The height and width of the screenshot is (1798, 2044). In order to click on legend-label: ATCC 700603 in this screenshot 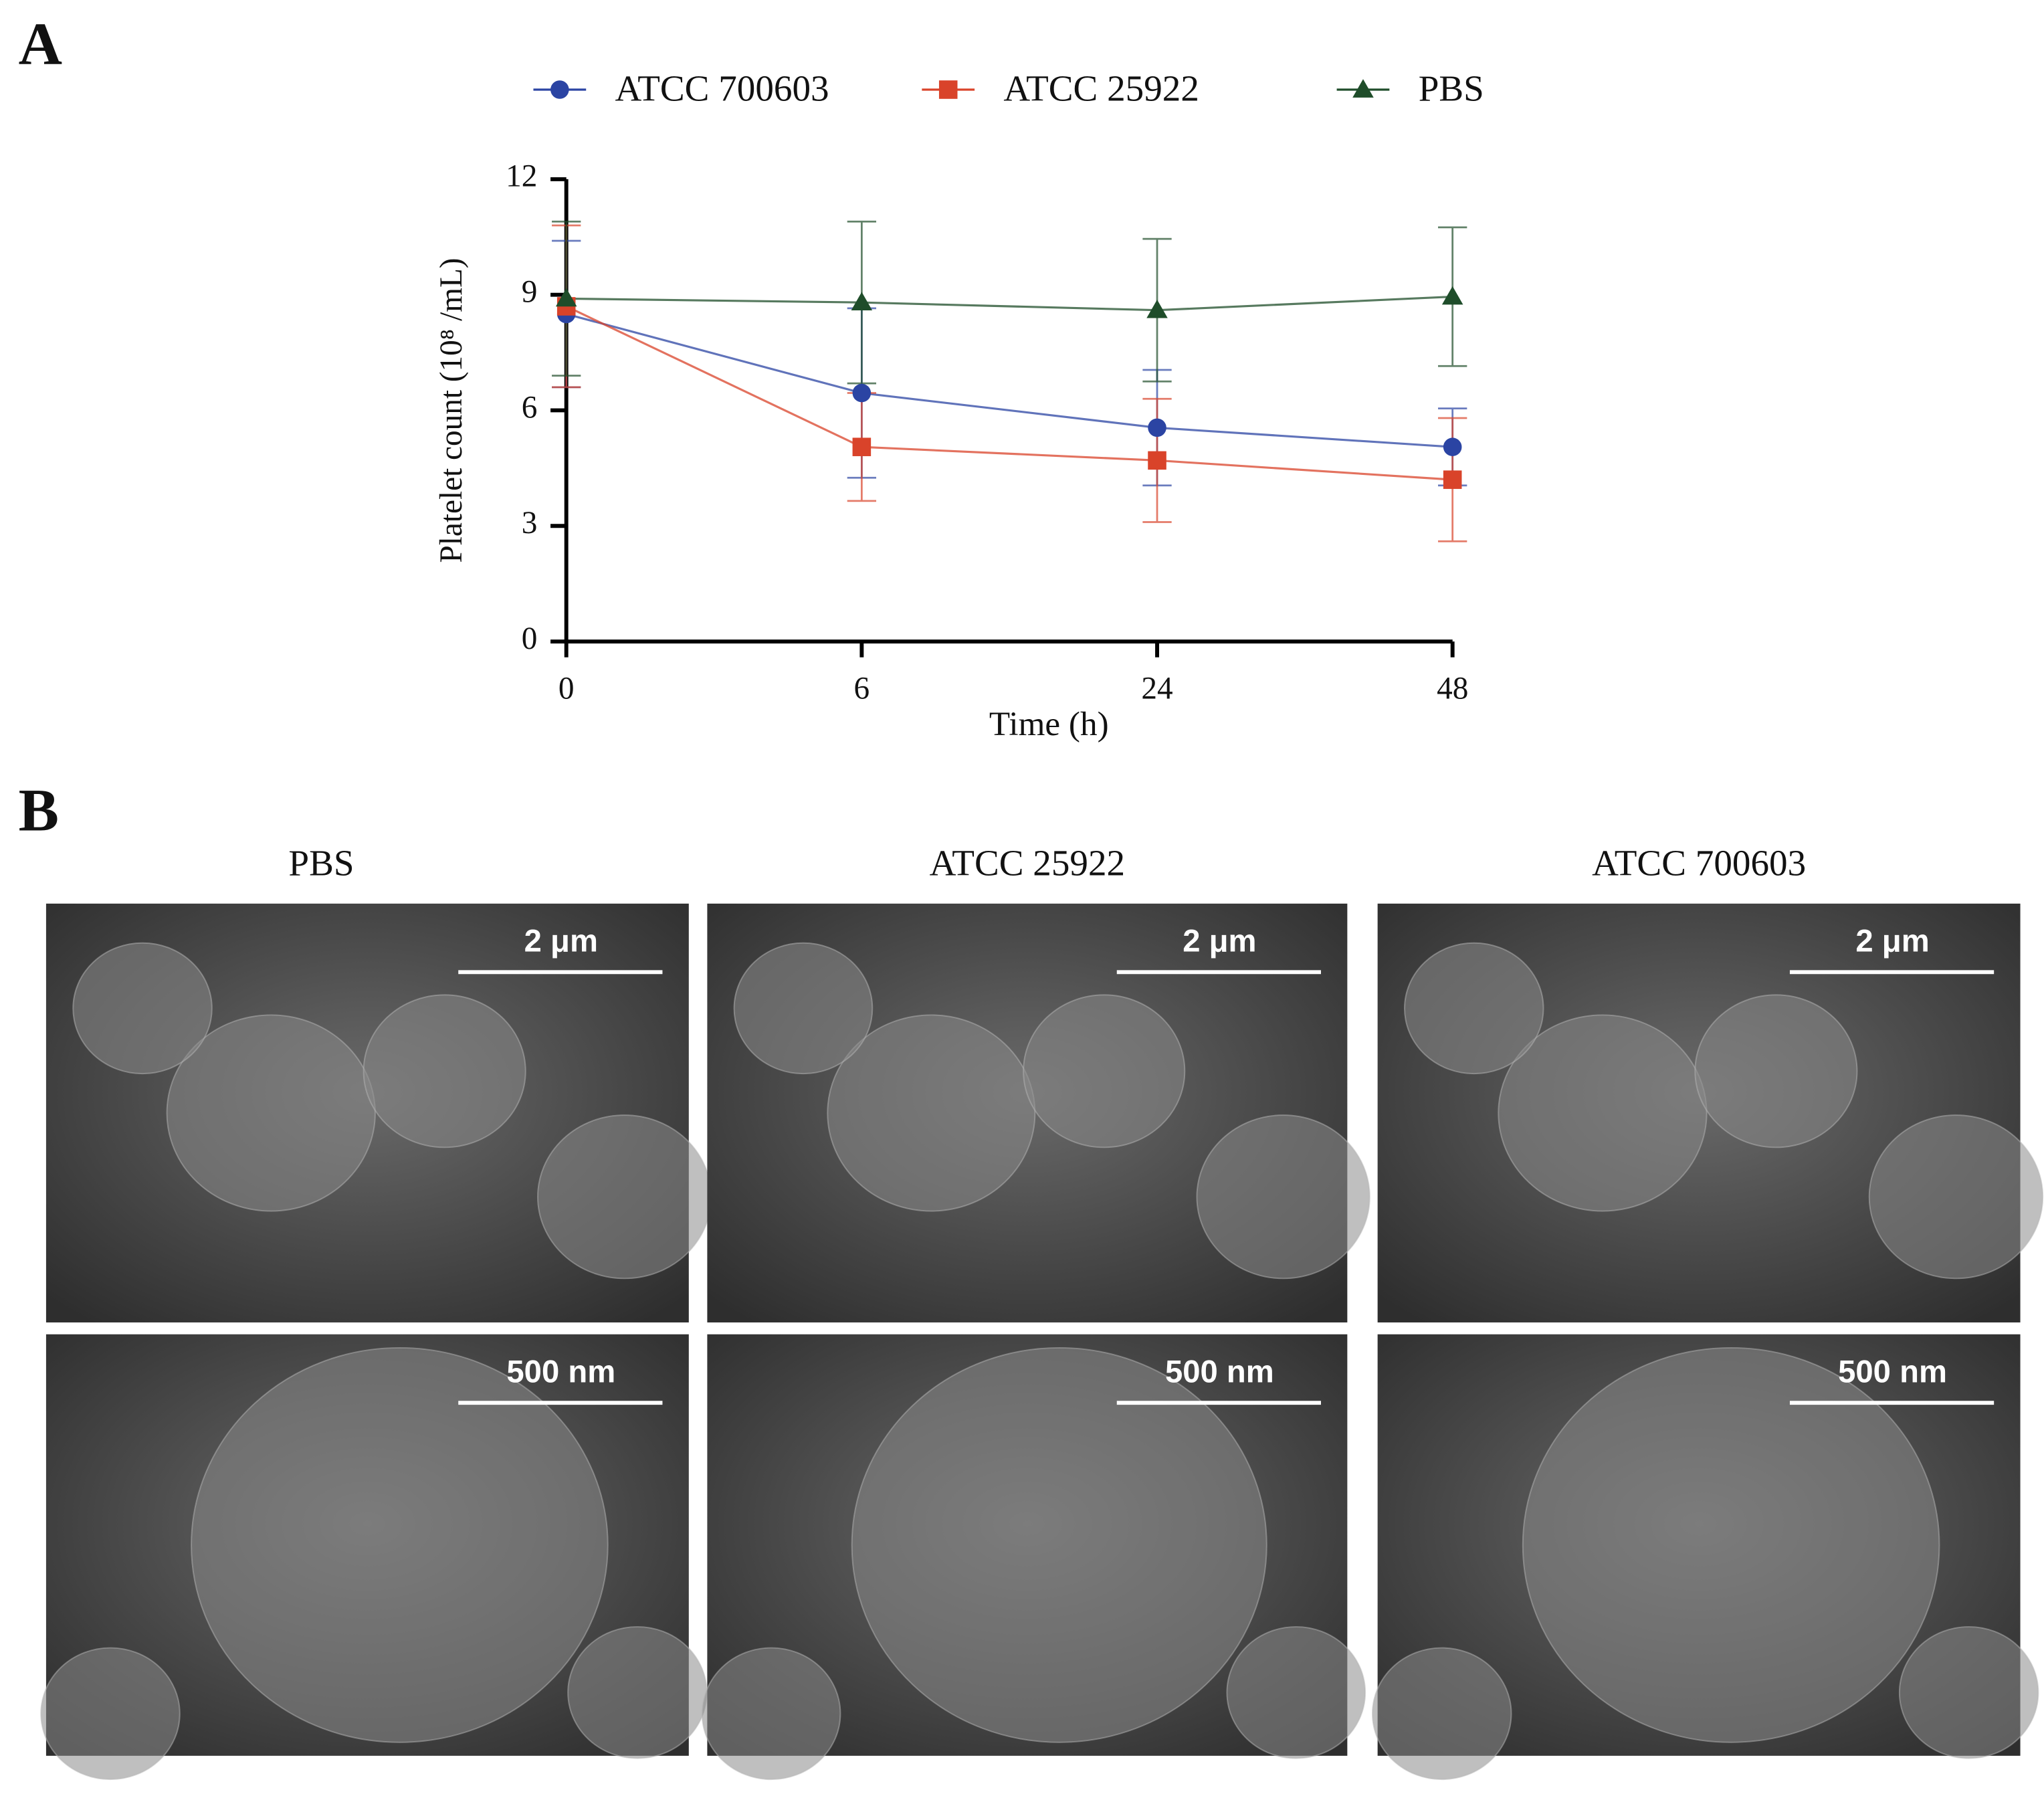, I will do `click(722, 89)`.